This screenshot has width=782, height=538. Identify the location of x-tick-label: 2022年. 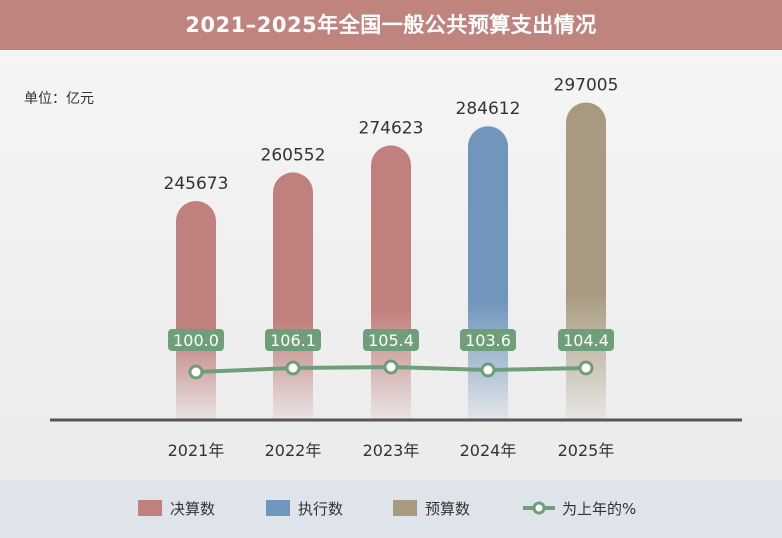
(293, 450).